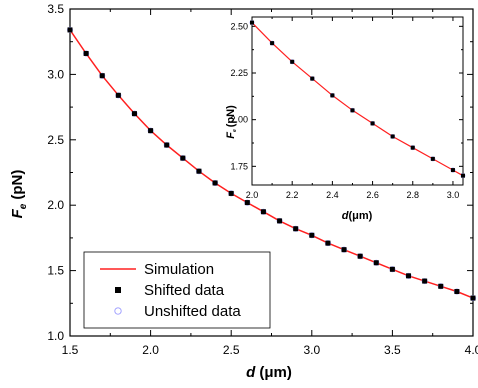 The height and width of the screenshot is (388, 478). I want to click on main-ylabel-unit: (pN), so click(17, 185).